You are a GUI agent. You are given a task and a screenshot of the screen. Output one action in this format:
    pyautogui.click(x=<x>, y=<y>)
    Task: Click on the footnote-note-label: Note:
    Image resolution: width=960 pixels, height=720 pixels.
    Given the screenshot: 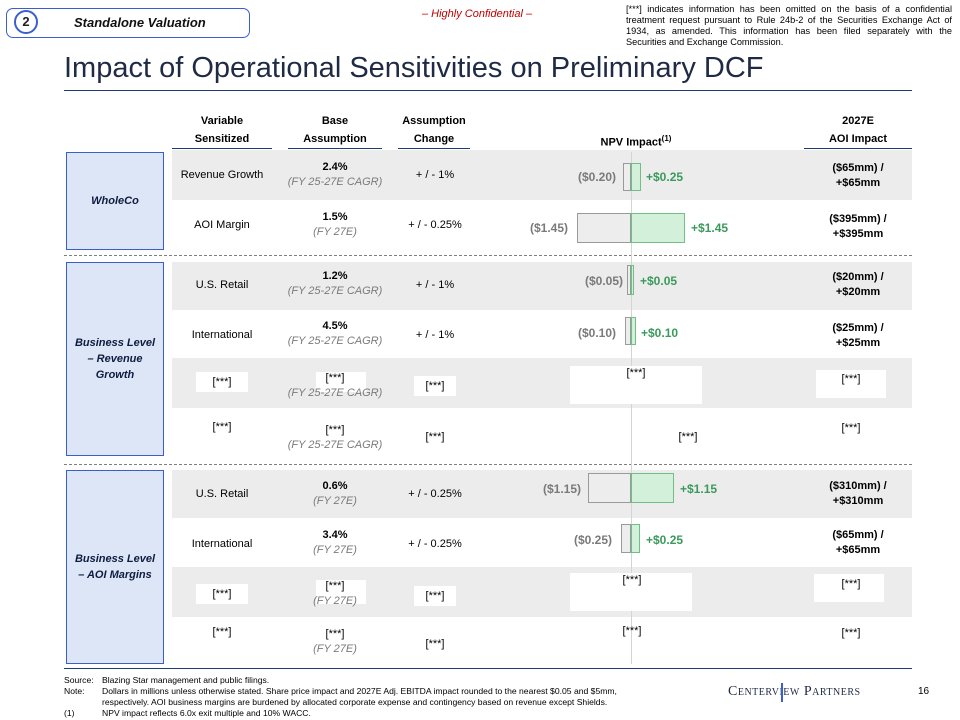 What is the action you would take?
    pyautogui.click(x=74, y=691)
    